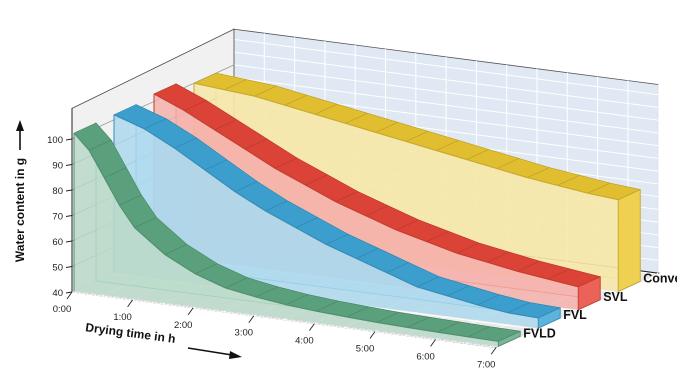 The image size is (677, 374). I want to click on y-tick-label: 50, so click(57, 268).